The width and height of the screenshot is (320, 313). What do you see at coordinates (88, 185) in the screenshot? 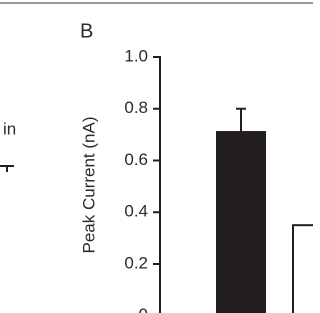
I see `y-axis-label: Peak Current (nA)` at bounding box center [88, 185].